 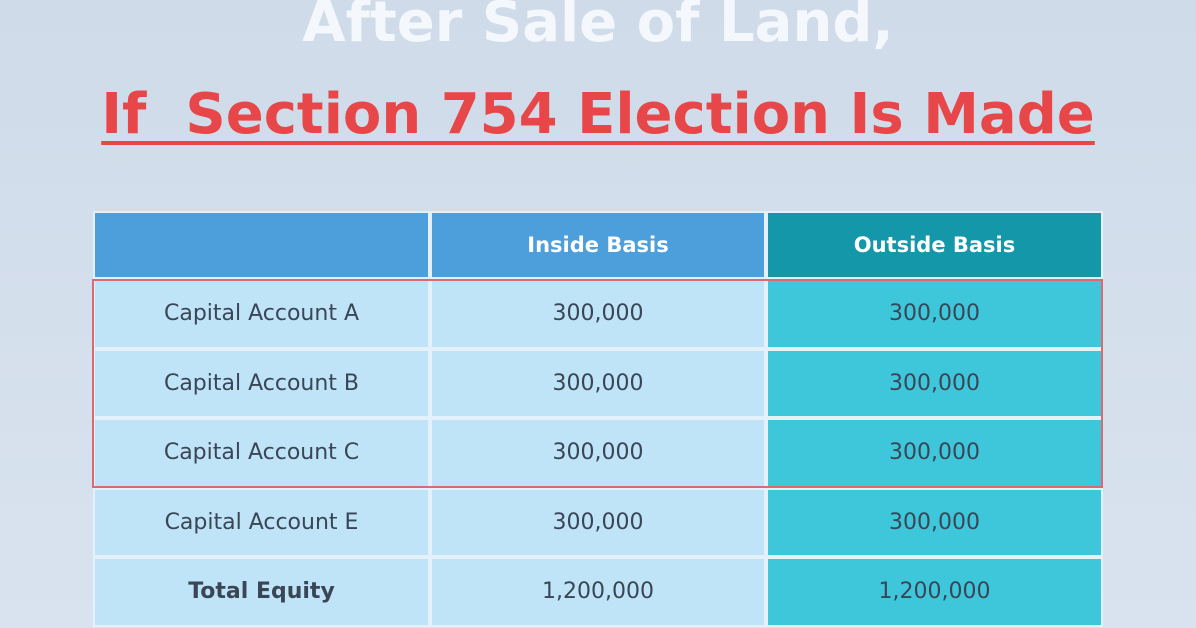 What do you see at coordinates (261, 245) in the screenshot?
I see `header-cell` at bounding box center [261, 245].